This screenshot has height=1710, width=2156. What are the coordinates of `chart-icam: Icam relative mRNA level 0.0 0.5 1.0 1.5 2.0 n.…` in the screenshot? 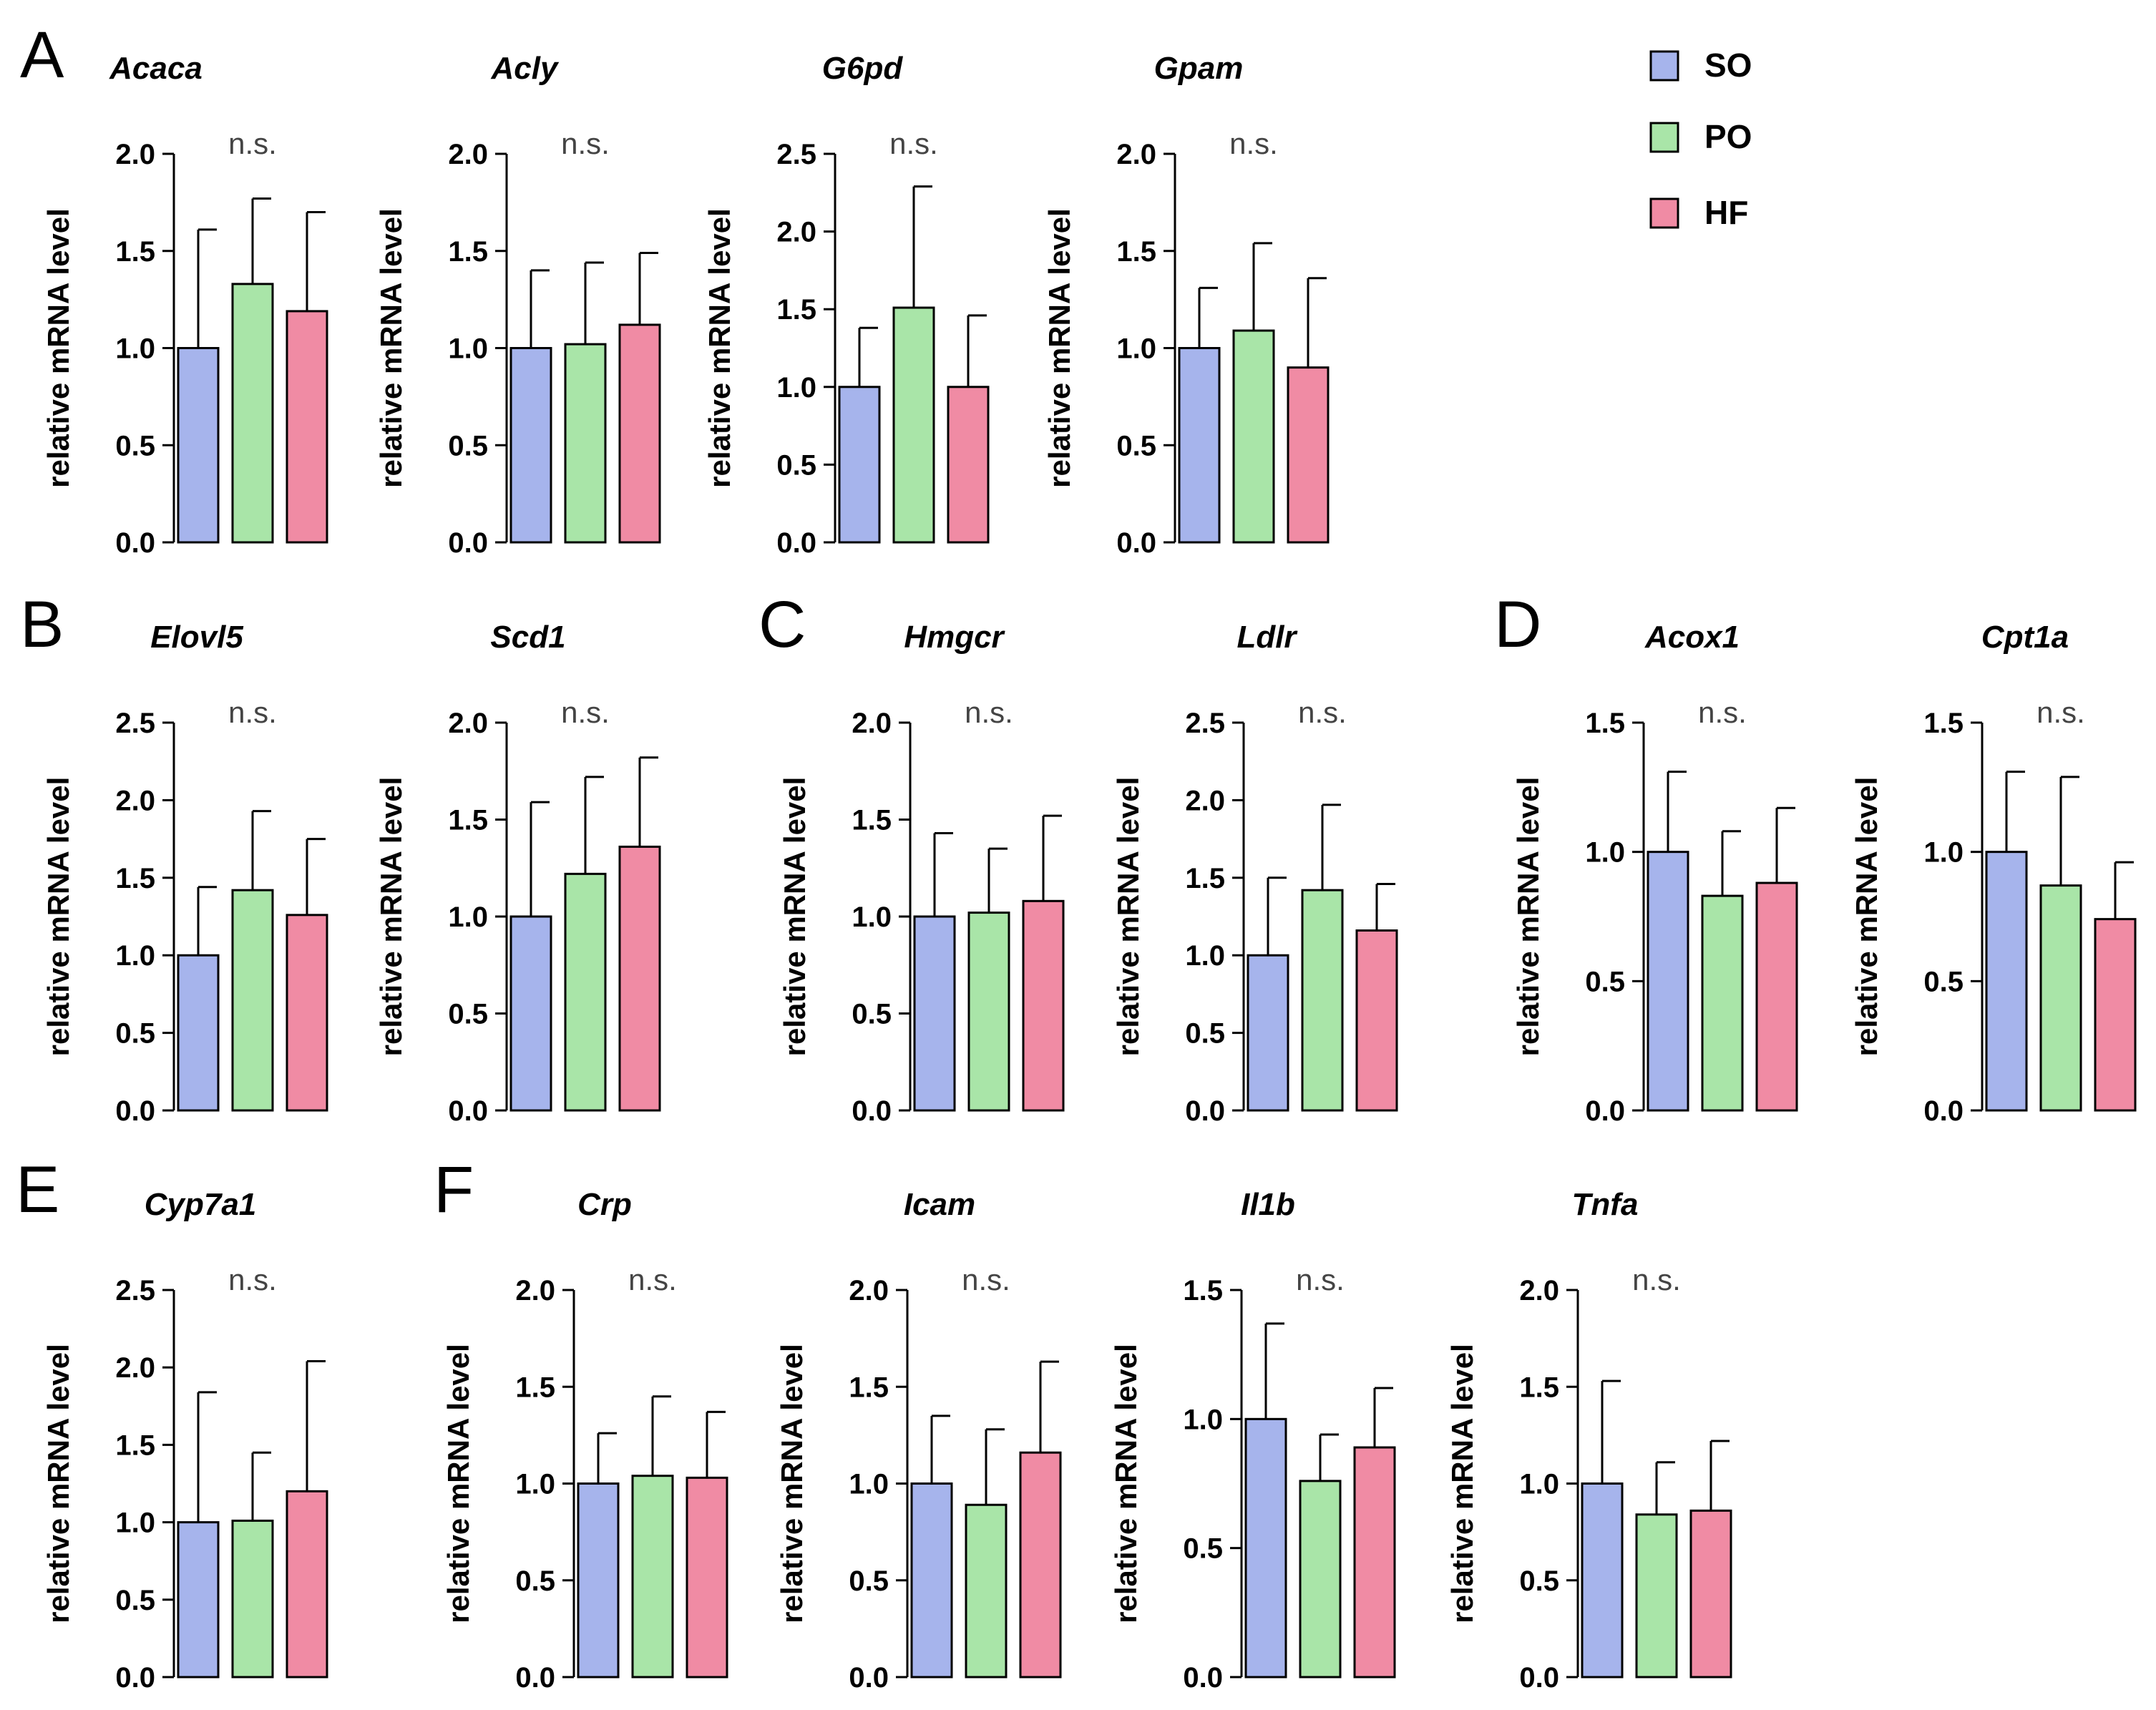 It's located at (919, 1440).